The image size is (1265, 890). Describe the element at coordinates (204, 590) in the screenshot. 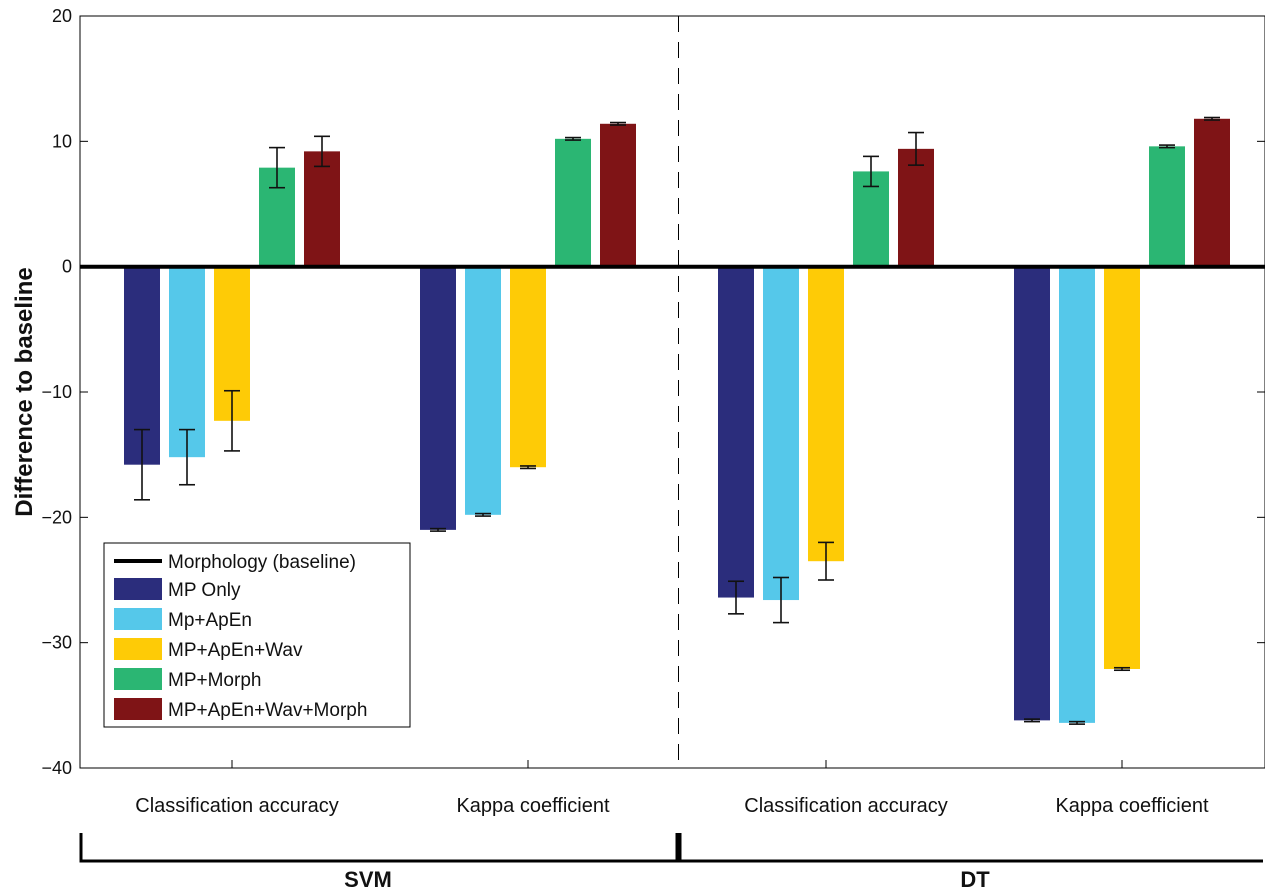

I see `legend-label: MP Only` at that location.